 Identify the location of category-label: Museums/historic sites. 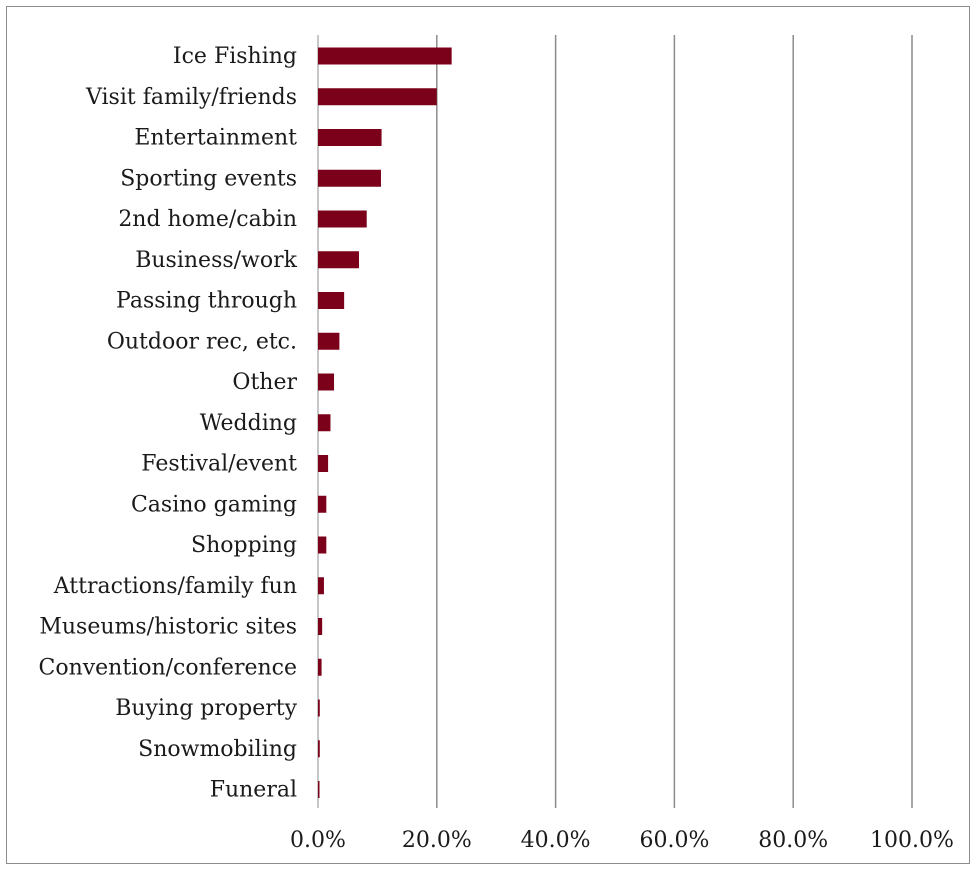
(168, 627).